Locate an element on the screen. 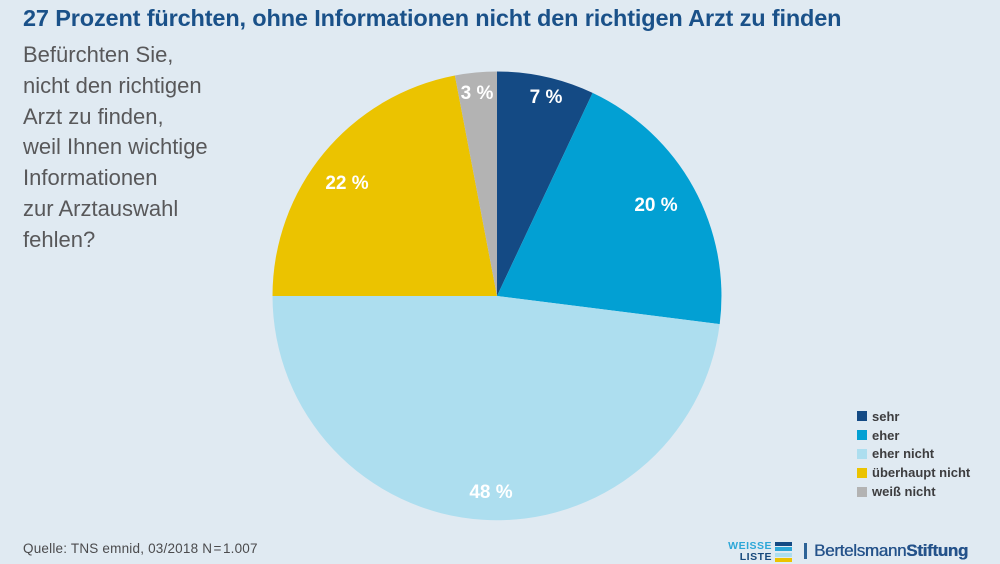 The height and width of the screenshot is (564, 1000). svg-text: 48 % is located at coordinates (490, 492).